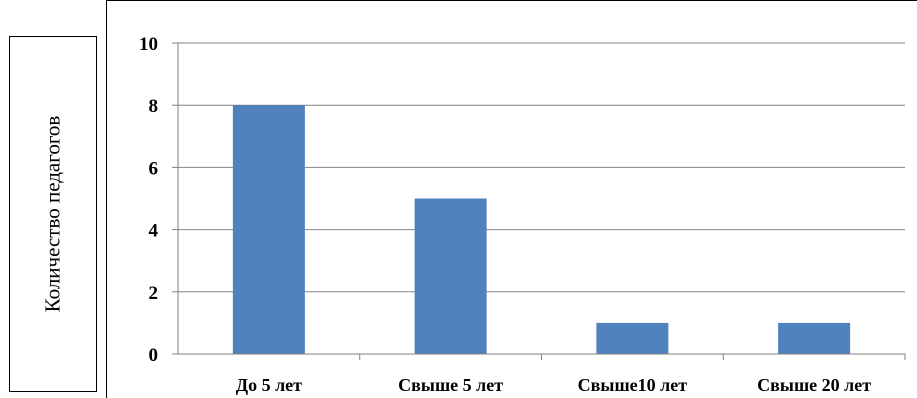 The height and width of the screenshot is (398, 917). I want to click on x-tick-label: Свыше10 лет, so click(633, 385).